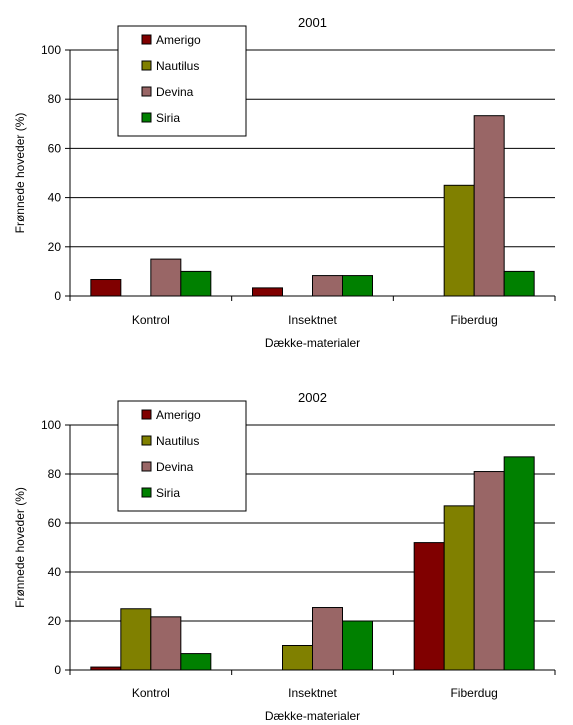 The width and height of the screenshot is (573, 725). What do you see at coordinates (312, 22) in the screenshot?
I see `chart-title: 2001` at bounding box center [312, 22].